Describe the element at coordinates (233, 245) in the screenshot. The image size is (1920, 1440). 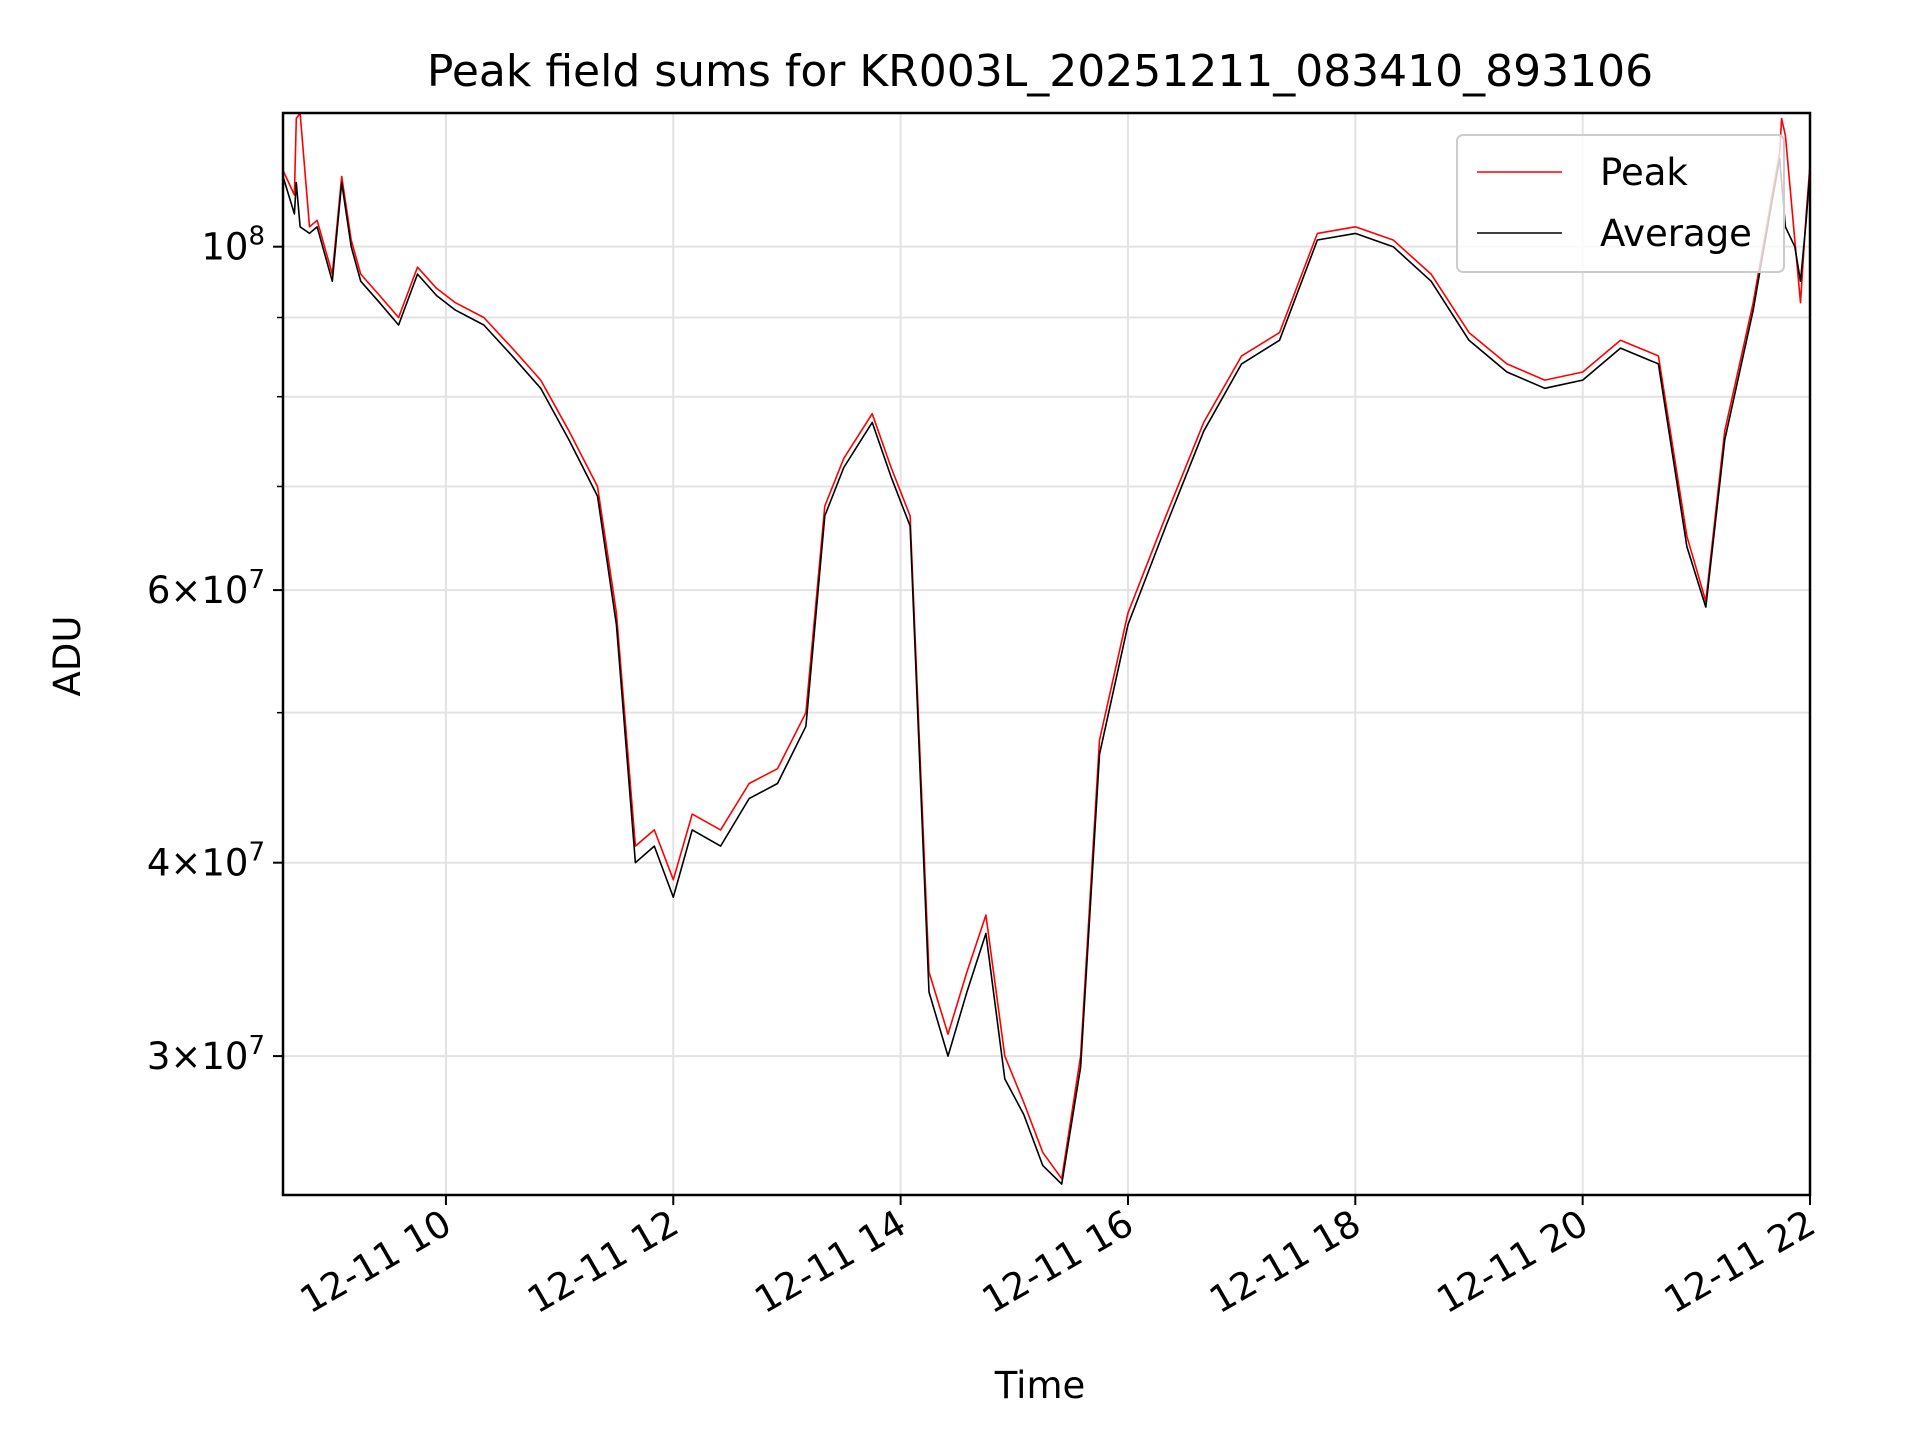
I see `y-tick-label: 108` at that location.